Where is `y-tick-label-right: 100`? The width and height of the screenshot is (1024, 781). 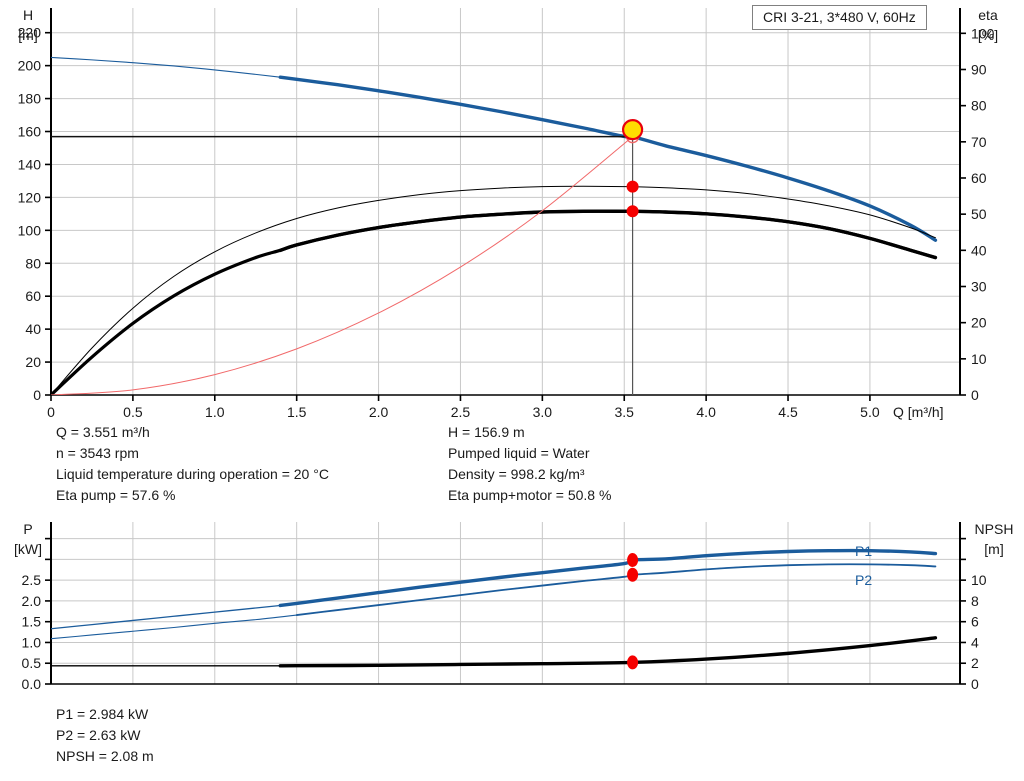 y-tick-label-right: 100 is located at coordinates (983, 33).